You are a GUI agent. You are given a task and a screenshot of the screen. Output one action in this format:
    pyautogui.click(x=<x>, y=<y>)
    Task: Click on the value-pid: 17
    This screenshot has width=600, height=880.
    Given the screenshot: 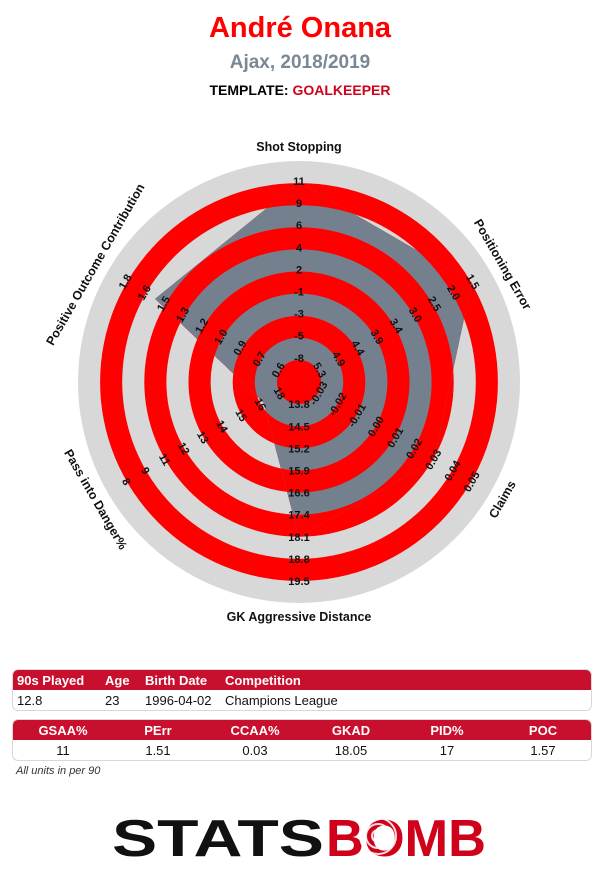 What is the action you would take?
    pyautogui.click(x=447, y=750)
    